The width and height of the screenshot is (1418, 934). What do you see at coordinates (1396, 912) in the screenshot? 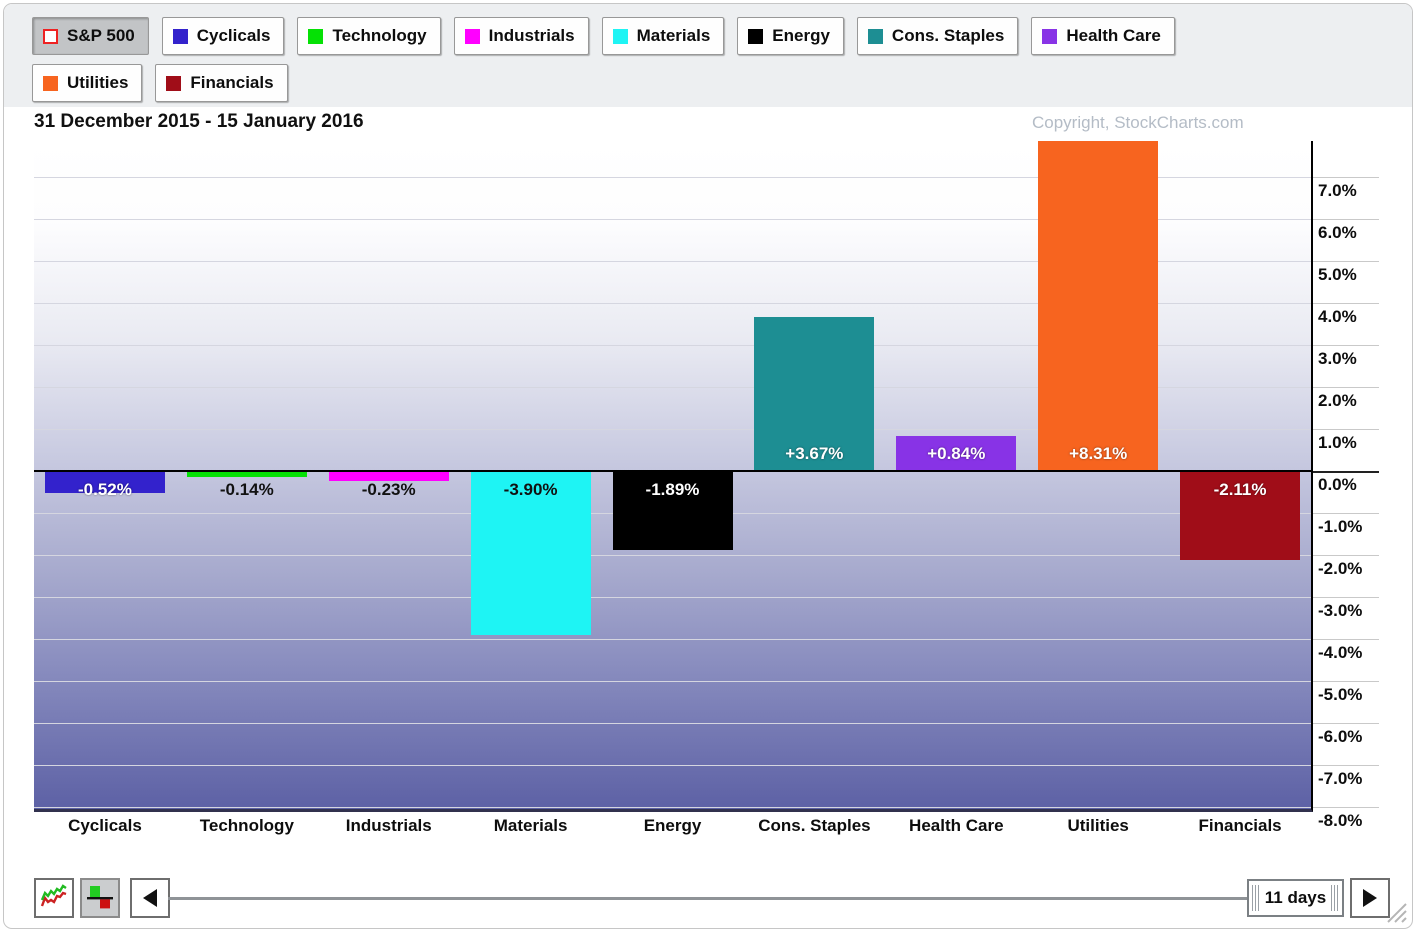
I see `resize-grip-icon` at bounding box center [1396, 912].